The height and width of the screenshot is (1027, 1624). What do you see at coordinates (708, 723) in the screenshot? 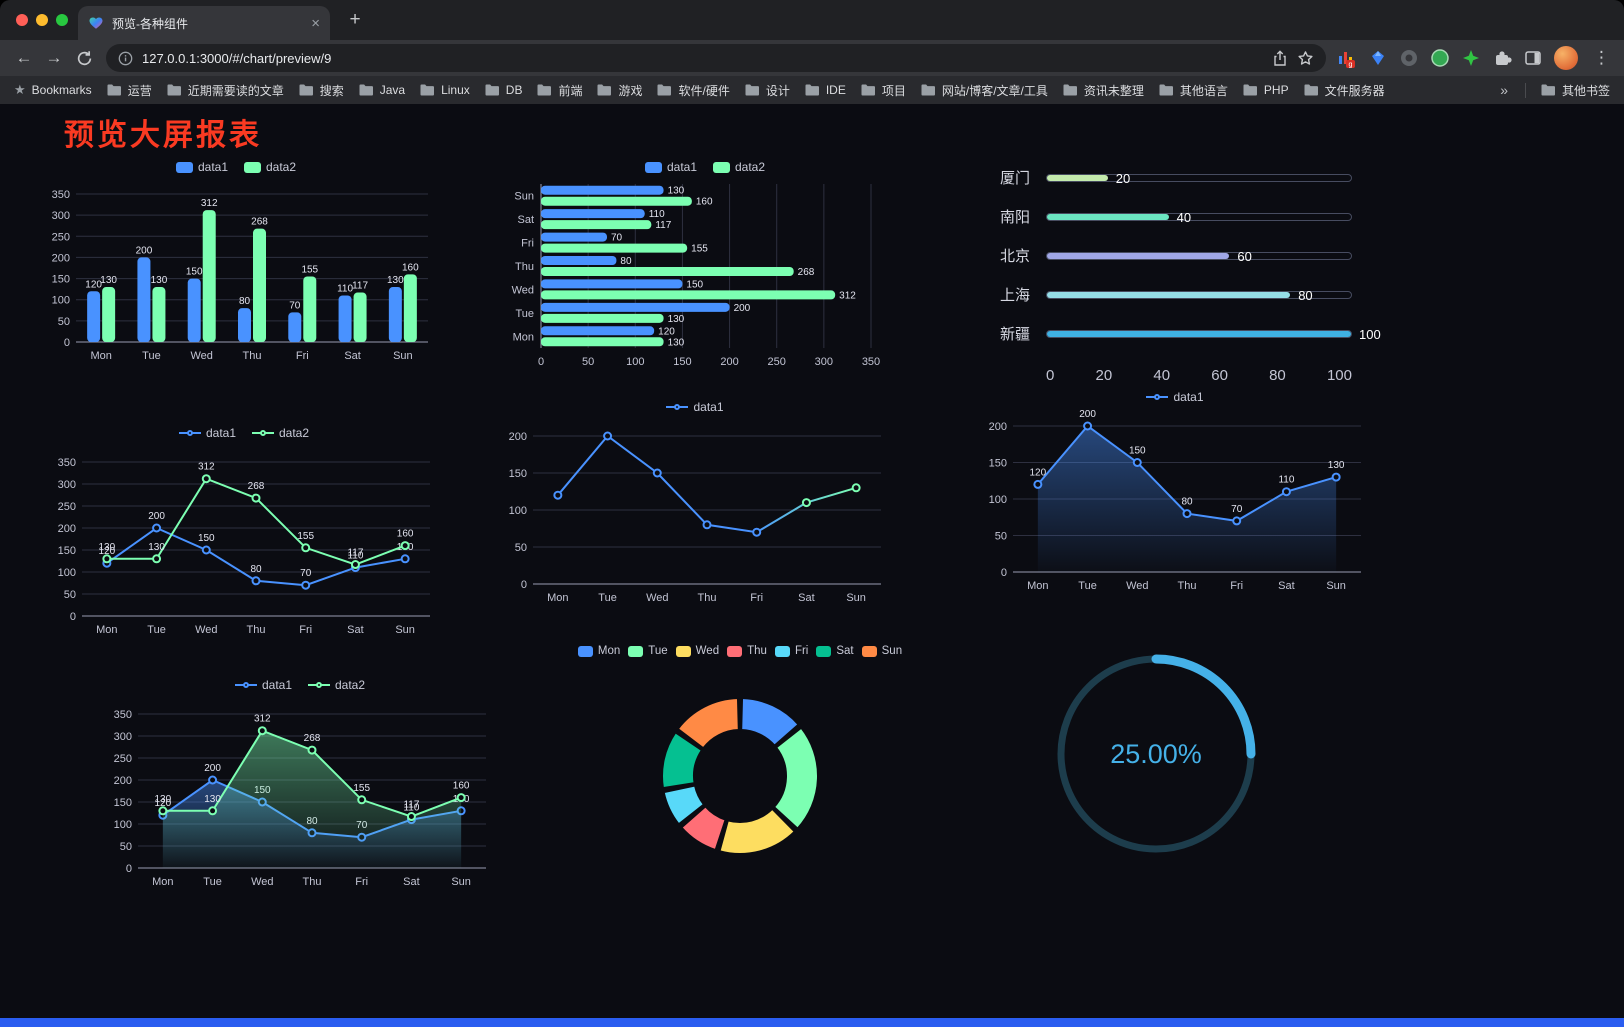
I see `donut-slice-Sun` at bounding box center [708, 723].